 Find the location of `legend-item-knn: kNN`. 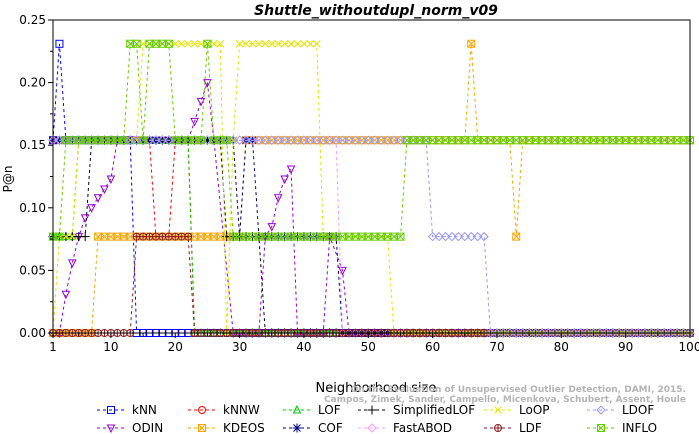

legend-item-knn: kNN is located at coordinates (127, 410).